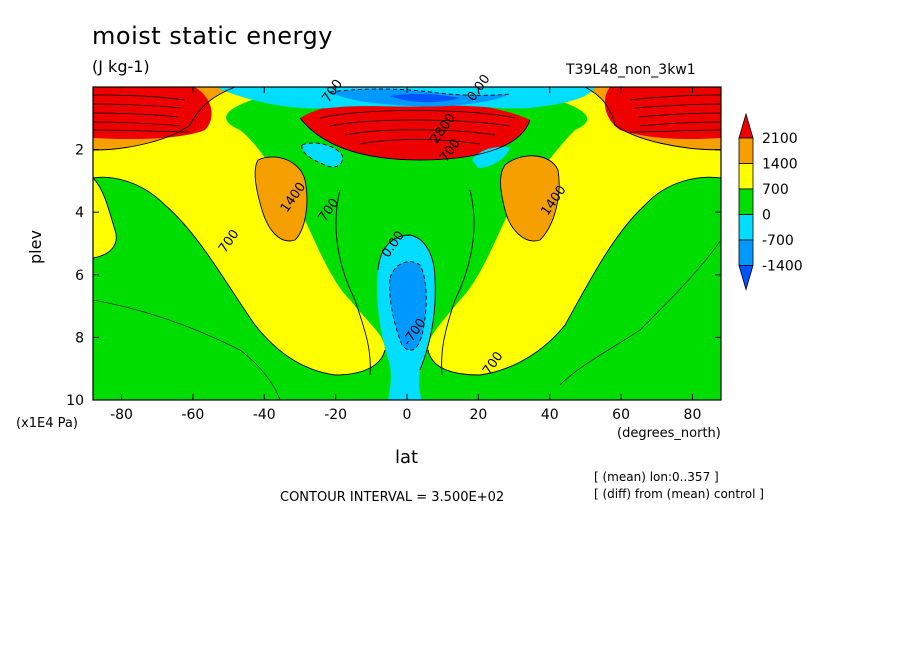 This screenshot has width=904, height=654. What do you see at coordinates (192, 415) in the screenshot?
I see `x-tick-label: -60` at bounding box center [192, 415].